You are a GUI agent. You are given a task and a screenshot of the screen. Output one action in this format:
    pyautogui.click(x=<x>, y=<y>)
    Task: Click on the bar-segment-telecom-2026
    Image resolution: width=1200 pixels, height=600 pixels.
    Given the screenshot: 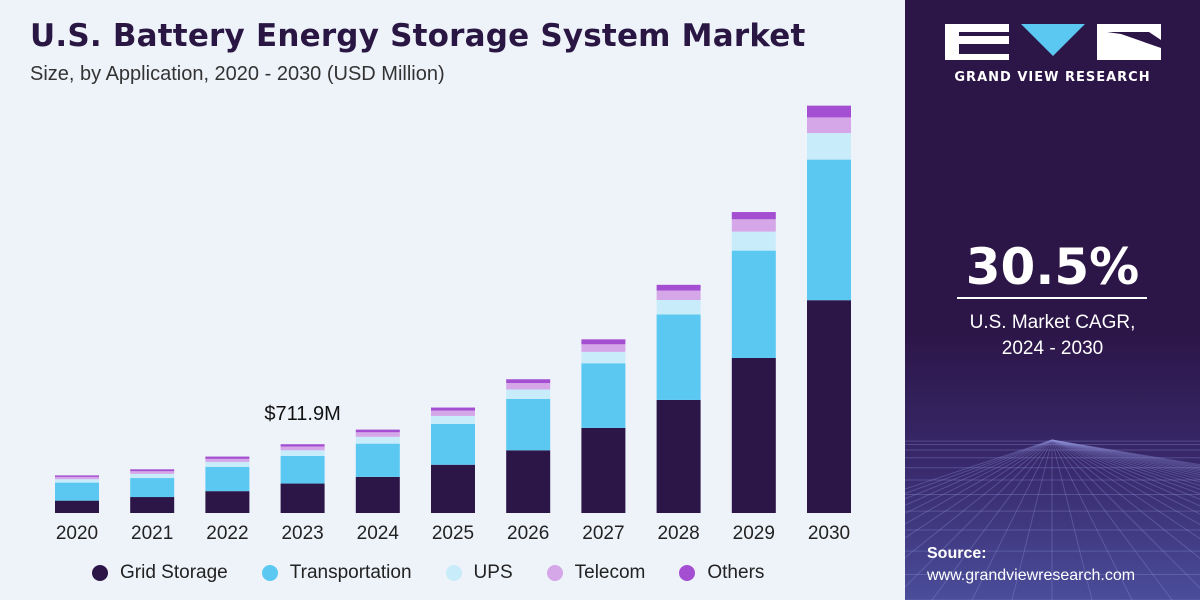 What is the action you would take?
    pyautogui.click(x=528, y=386)
    